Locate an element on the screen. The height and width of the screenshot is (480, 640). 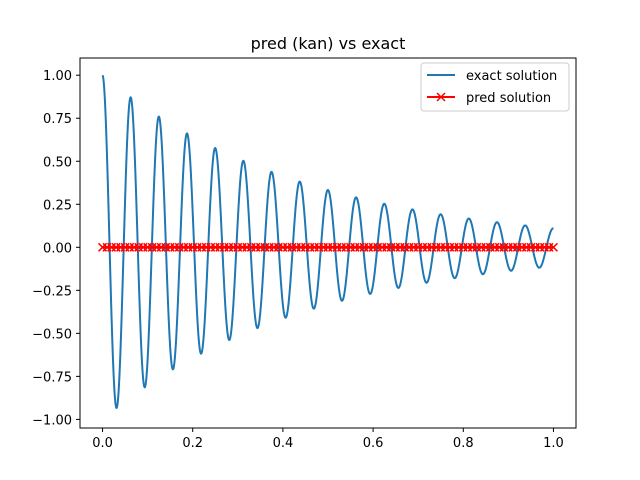
y-tick-label: 0.25 is located at coordinates (57, 205).